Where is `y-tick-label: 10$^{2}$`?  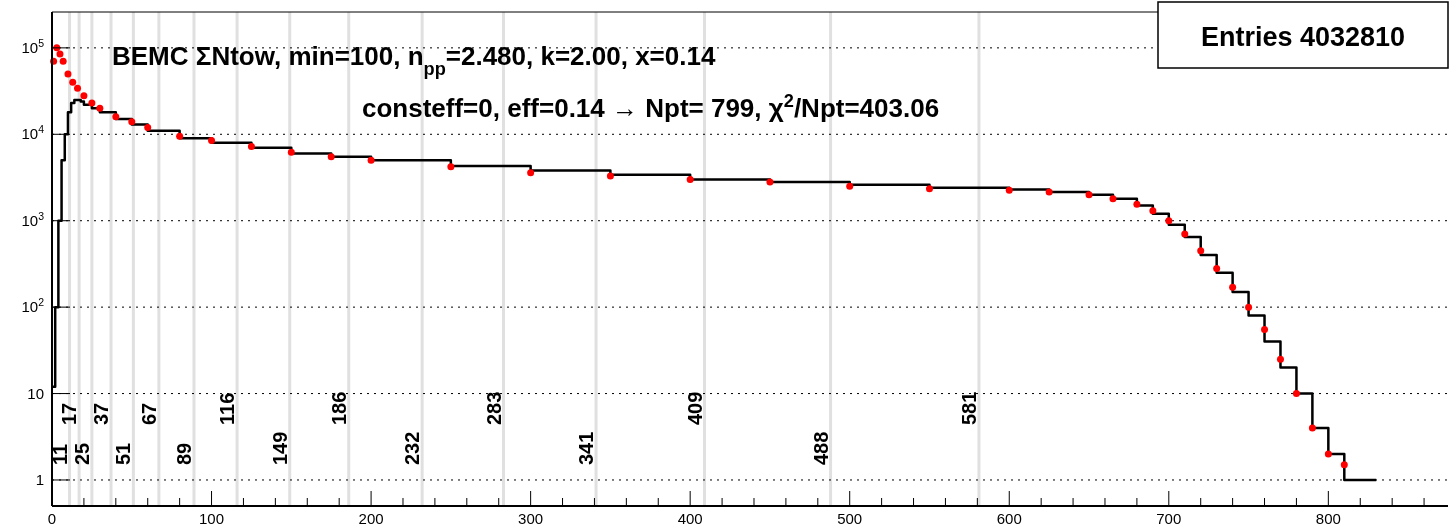 y-tick-label: 10$^{2}$ is located at coordinates (33, 306).